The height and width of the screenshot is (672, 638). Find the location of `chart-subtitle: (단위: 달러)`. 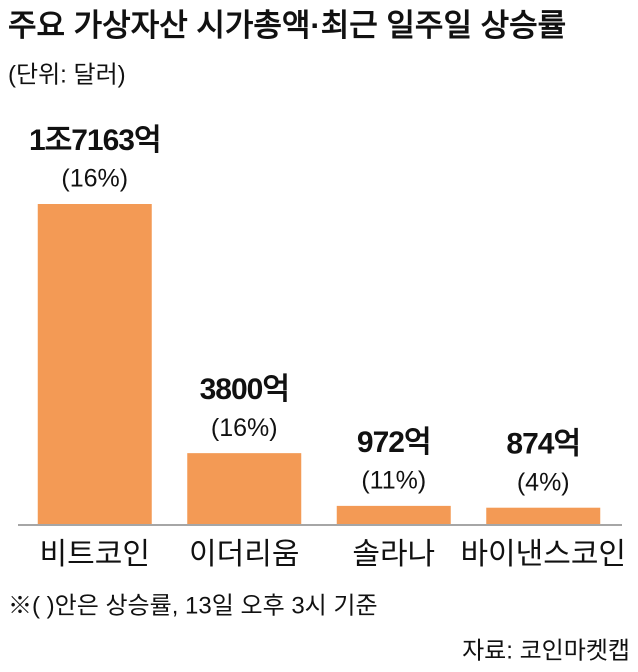

chart-subtitle: (단위: 달러) is located at coordinates (67, 74).